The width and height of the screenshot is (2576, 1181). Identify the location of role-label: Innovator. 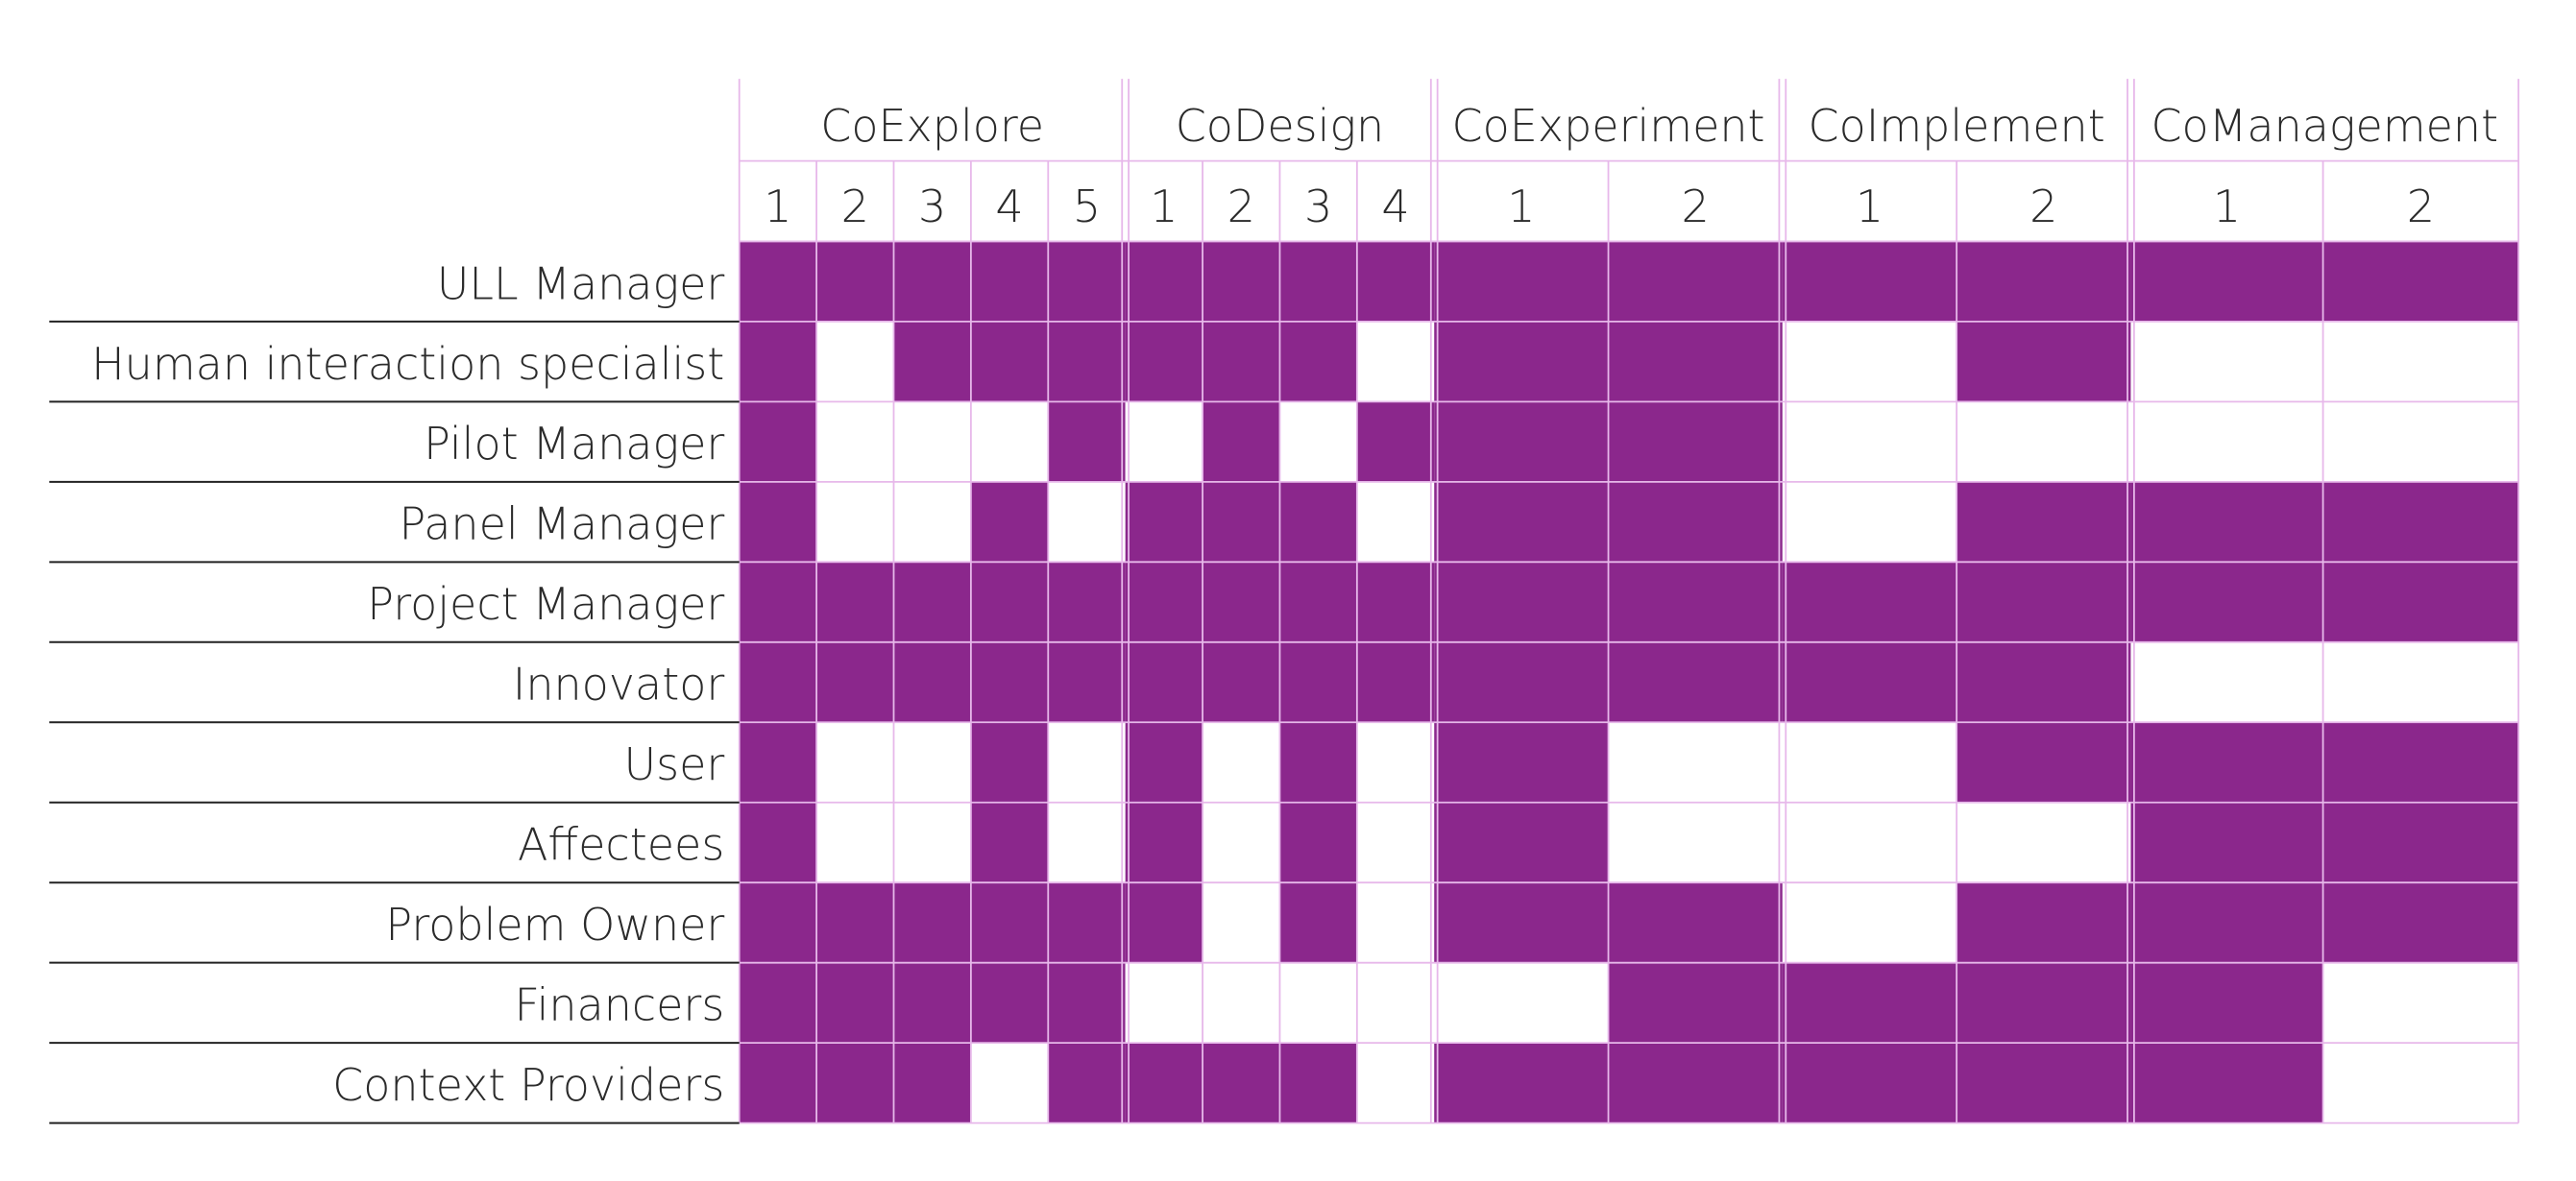
(619, 685).